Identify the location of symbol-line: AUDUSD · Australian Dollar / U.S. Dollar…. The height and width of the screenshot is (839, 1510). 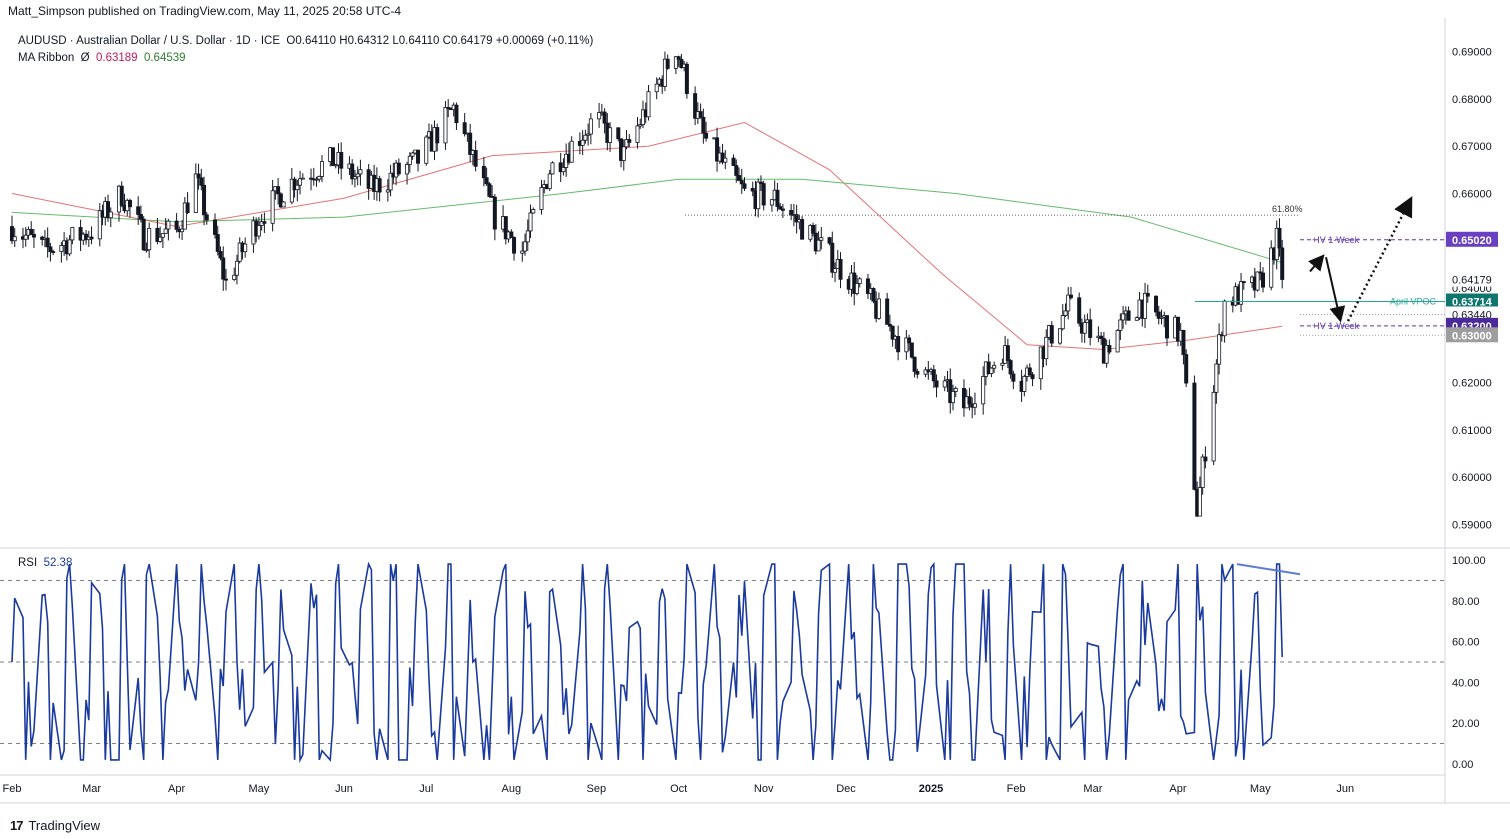
(149, 41).